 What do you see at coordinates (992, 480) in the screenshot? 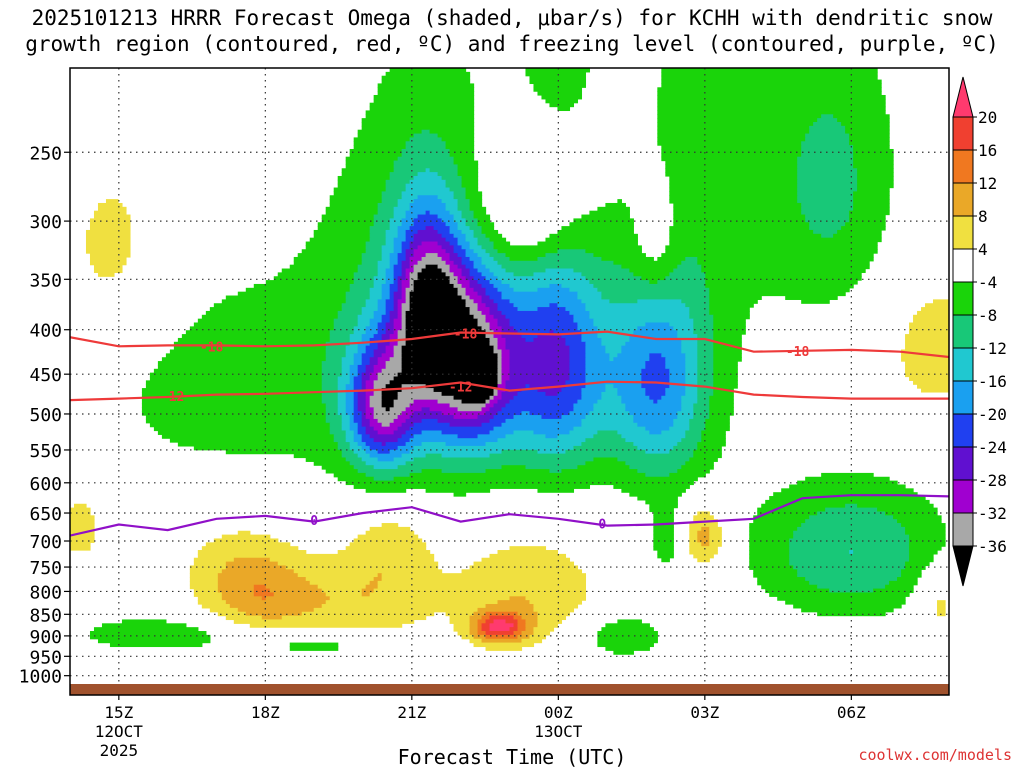
I see `colorbar-label: -28` at bounding box center [992, 480].